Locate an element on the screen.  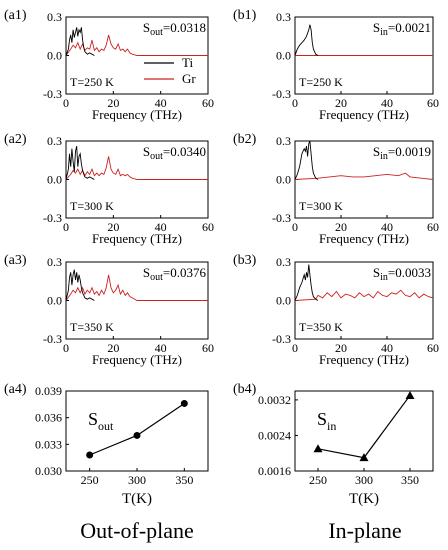
y-tick-label: 0.036 is located at coordinates (48, 418).